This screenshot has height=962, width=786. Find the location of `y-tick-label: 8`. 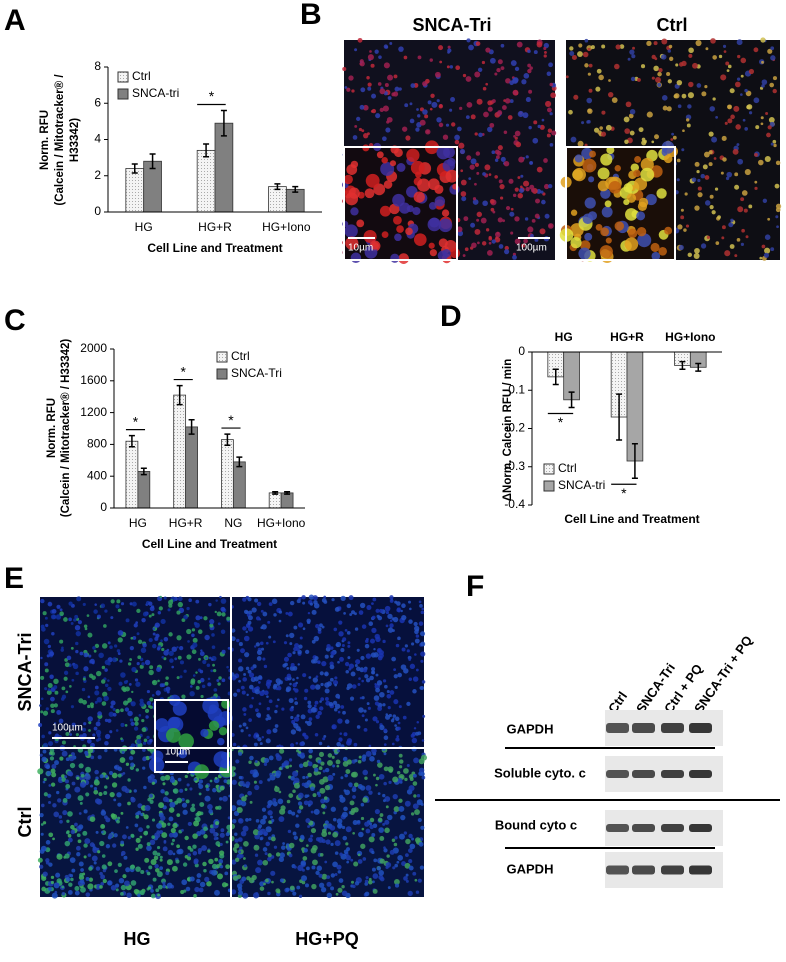

y-tick-label: 8 is located at coordinates (97, 66).